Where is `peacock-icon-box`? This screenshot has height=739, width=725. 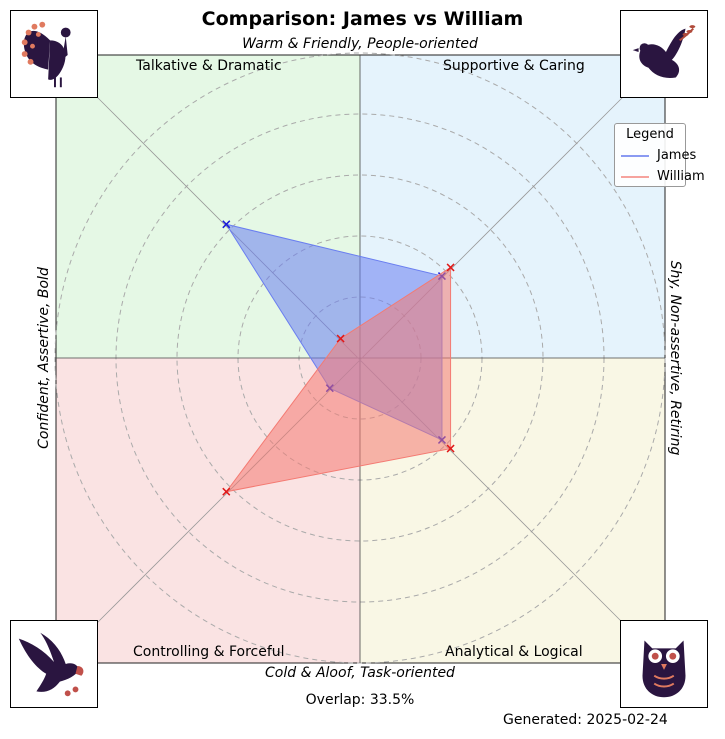 peacock-icon-box is located at coordinates (54, 54).